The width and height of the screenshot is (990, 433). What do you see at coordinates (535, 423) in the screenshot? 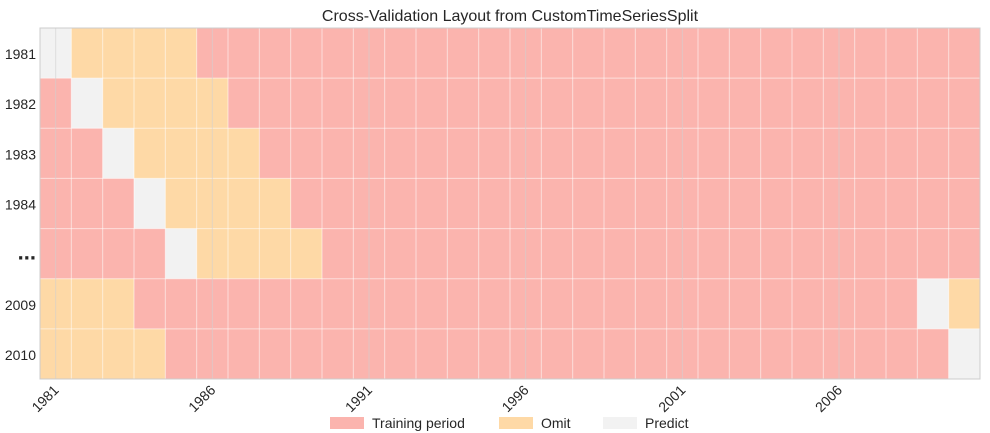
I see `legend-entry: Omit` at bounding box center [535, 423].